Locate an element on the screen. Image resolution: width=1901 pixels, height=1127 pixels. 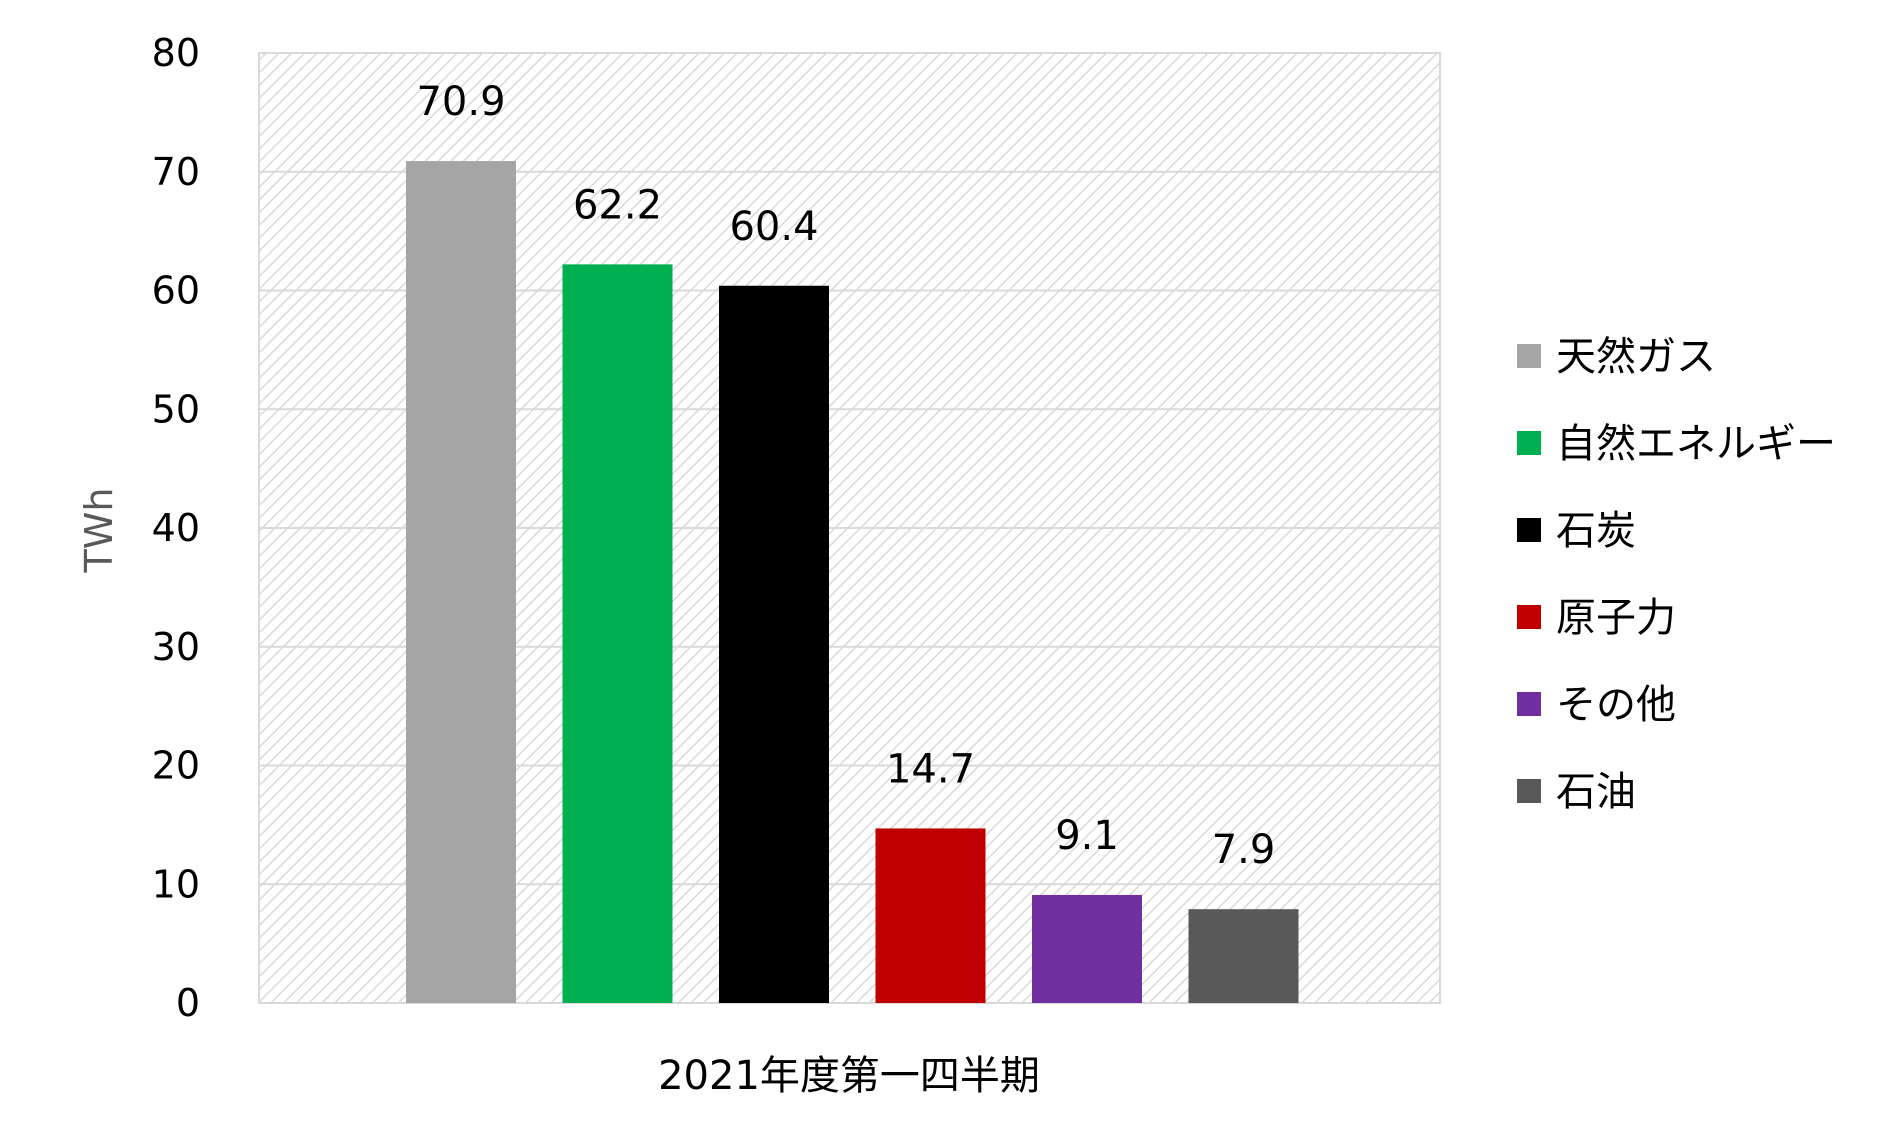
y-tick-label: 20 is located at coordinates (176, 766).